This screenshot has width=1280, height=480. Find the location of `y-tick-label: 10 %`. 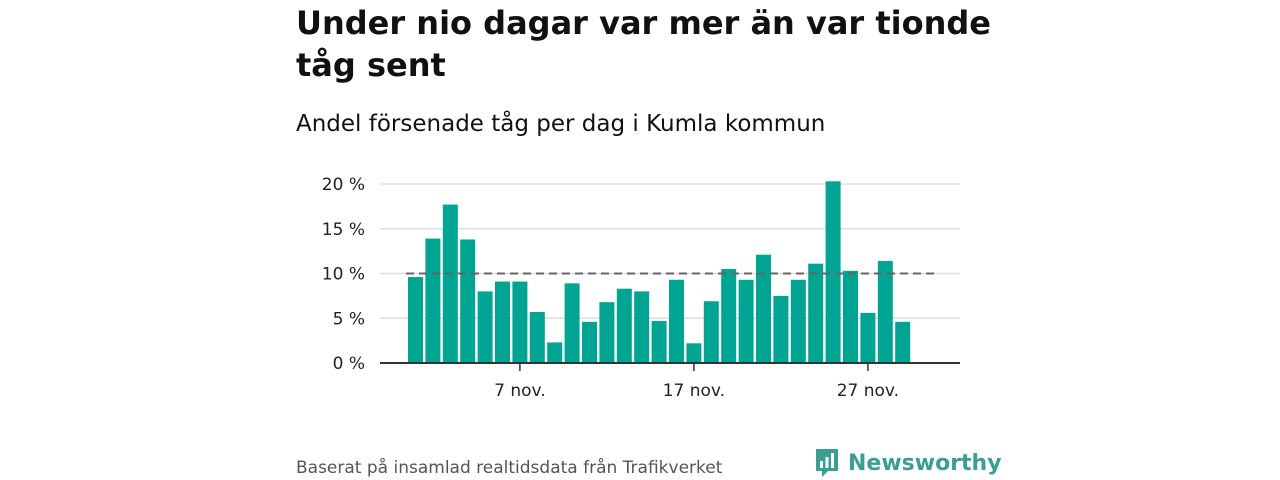

y-tick-label: 10 % is located at coordinates (343, 275).